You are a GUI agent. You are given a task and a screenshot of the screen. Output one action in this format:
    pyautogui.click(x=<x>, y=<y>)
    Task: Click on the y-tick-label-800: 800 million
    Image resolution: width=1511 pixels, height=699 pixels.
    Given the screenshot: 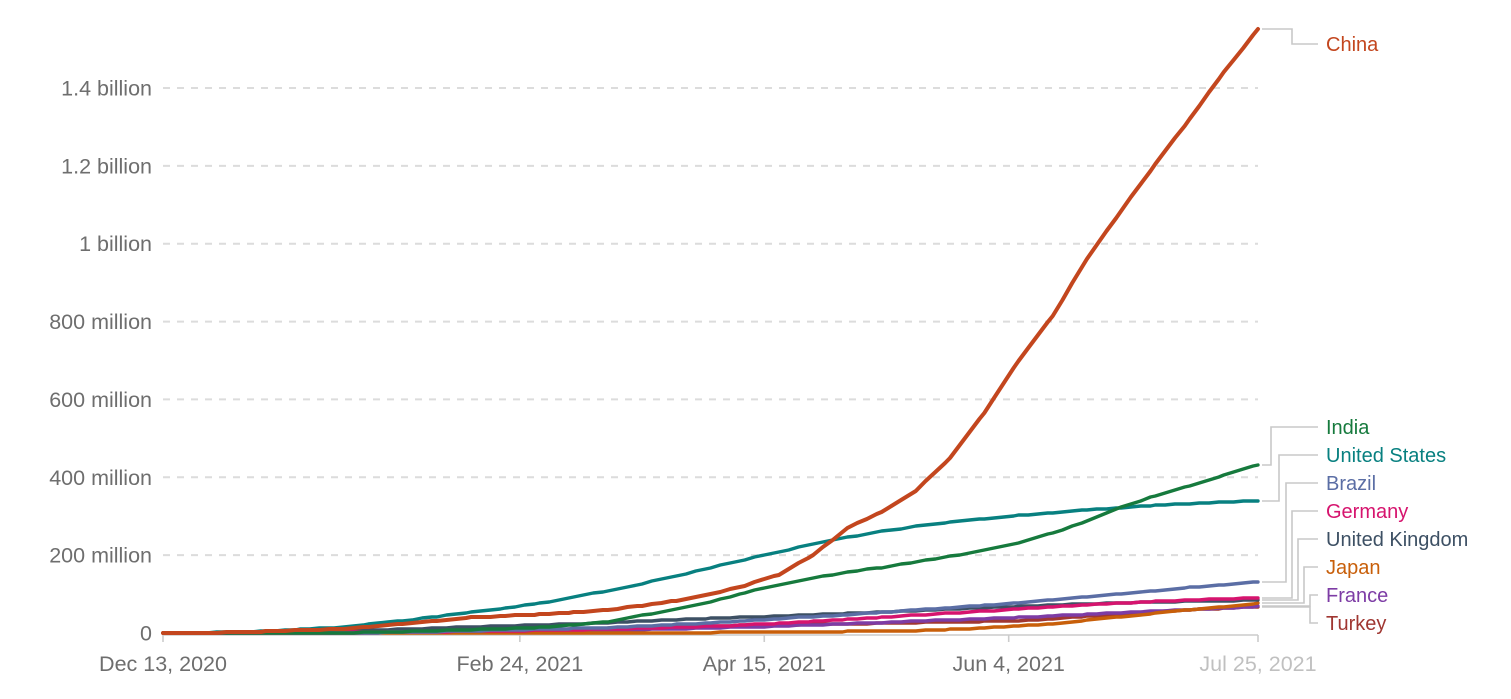 What is the action you would take?
    pyautogui.click(x=100, y=322)
    